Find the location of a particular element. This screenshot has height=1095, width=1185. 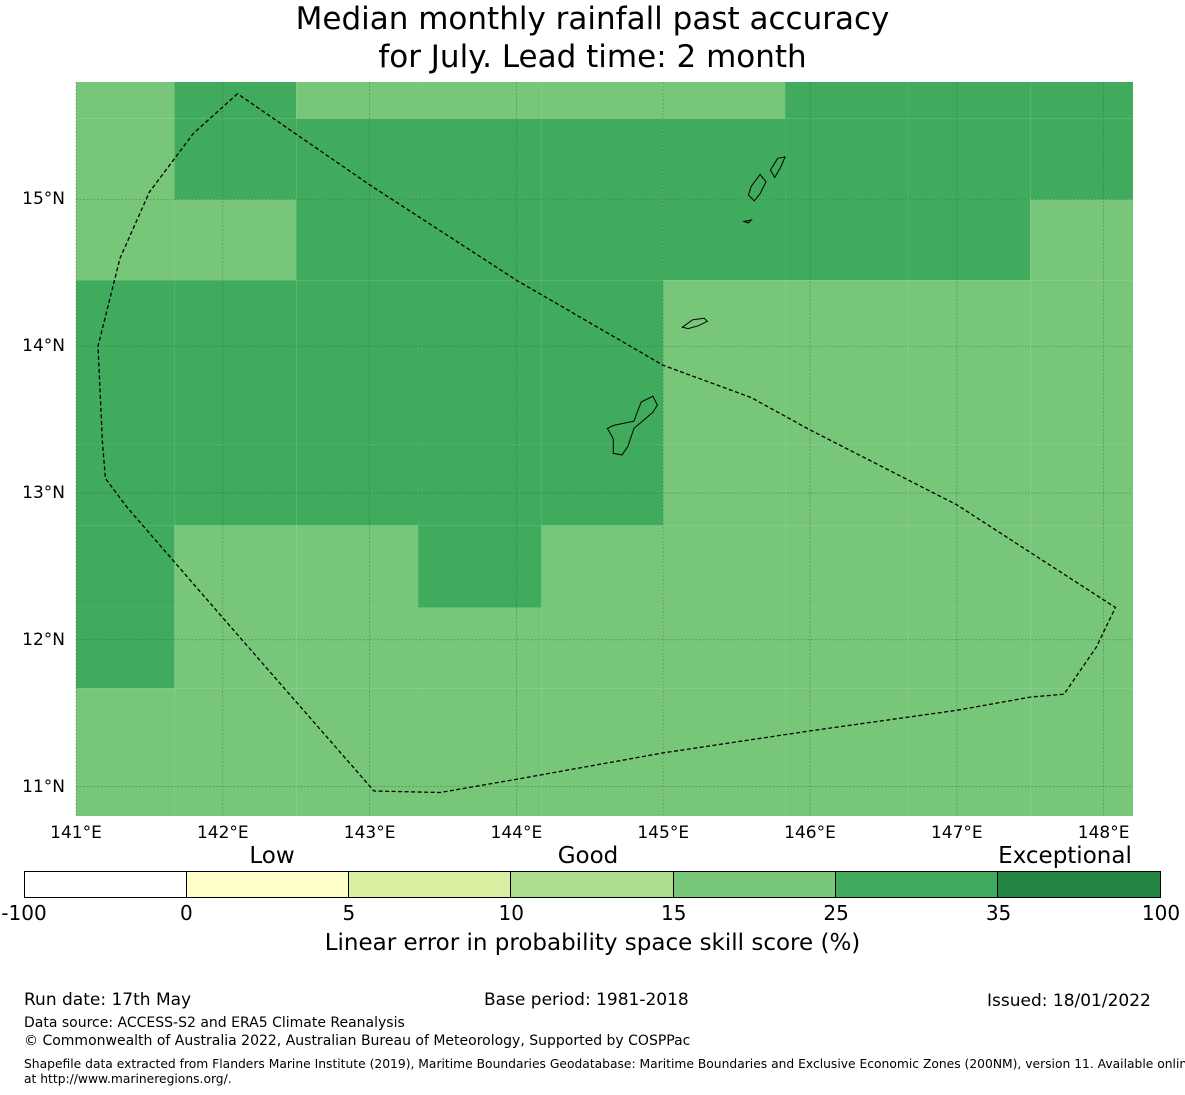

colorbar-tick-label: 10 is located at coordinates (511, 913).